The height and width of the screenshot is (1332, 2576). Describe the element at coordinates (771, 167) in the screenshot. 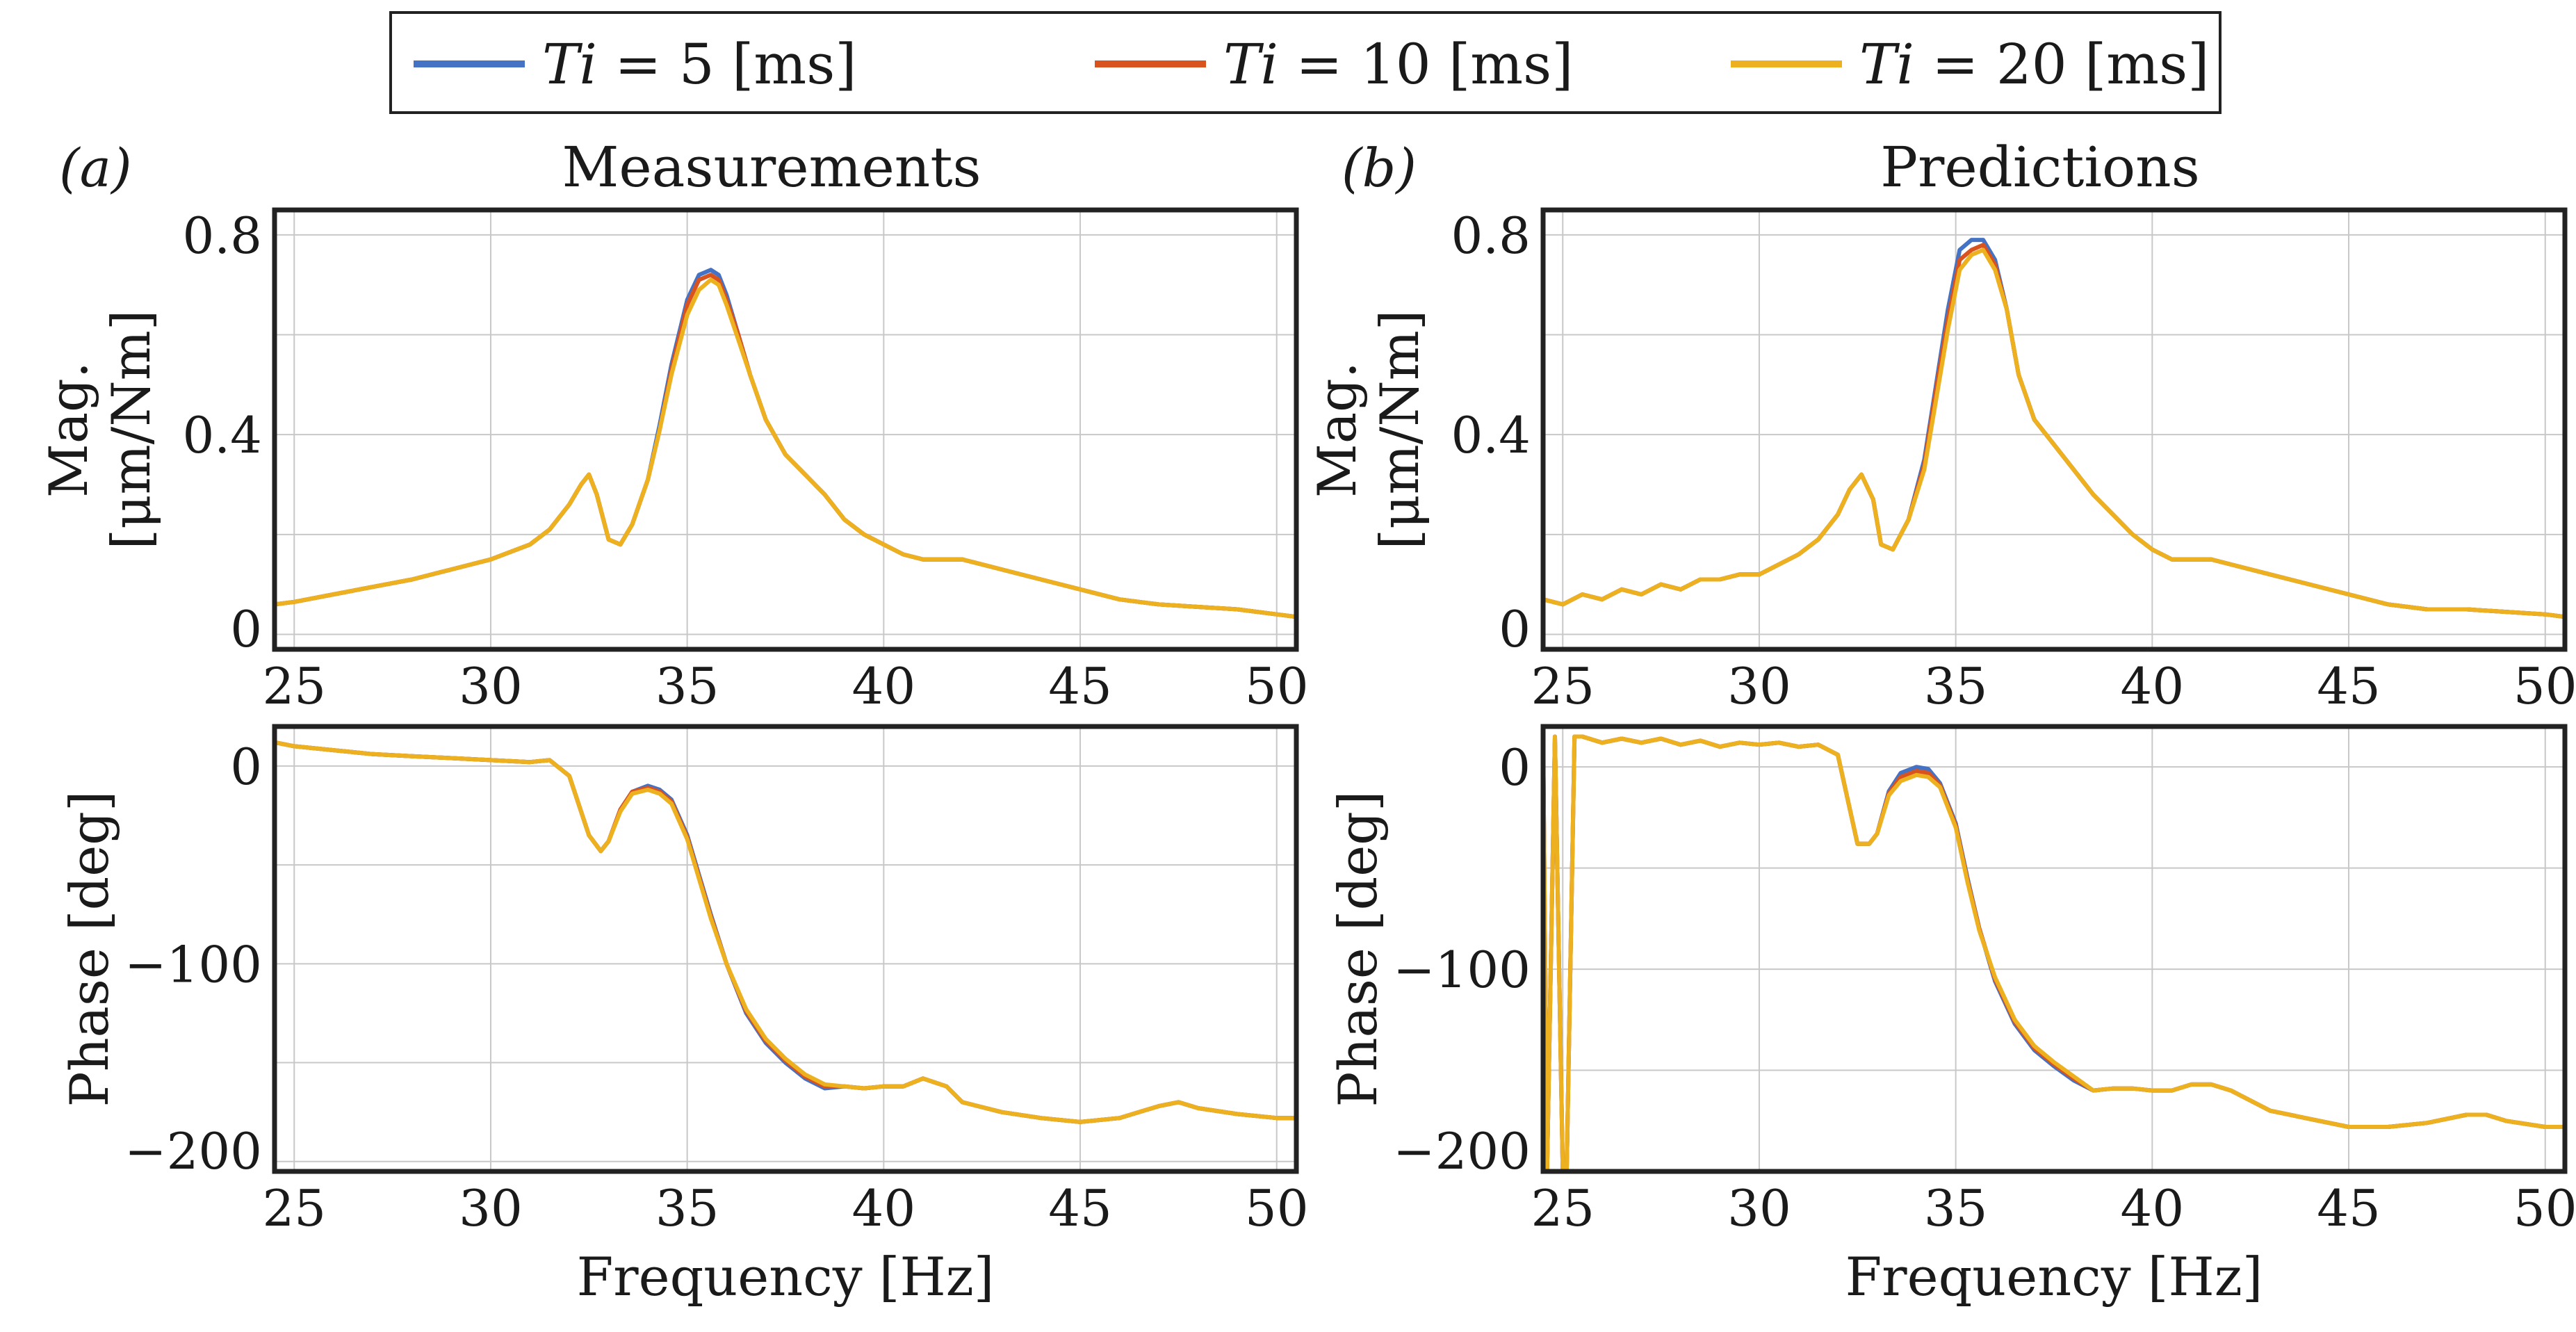

I see `panel-title-measurements: Measurements` at that location.